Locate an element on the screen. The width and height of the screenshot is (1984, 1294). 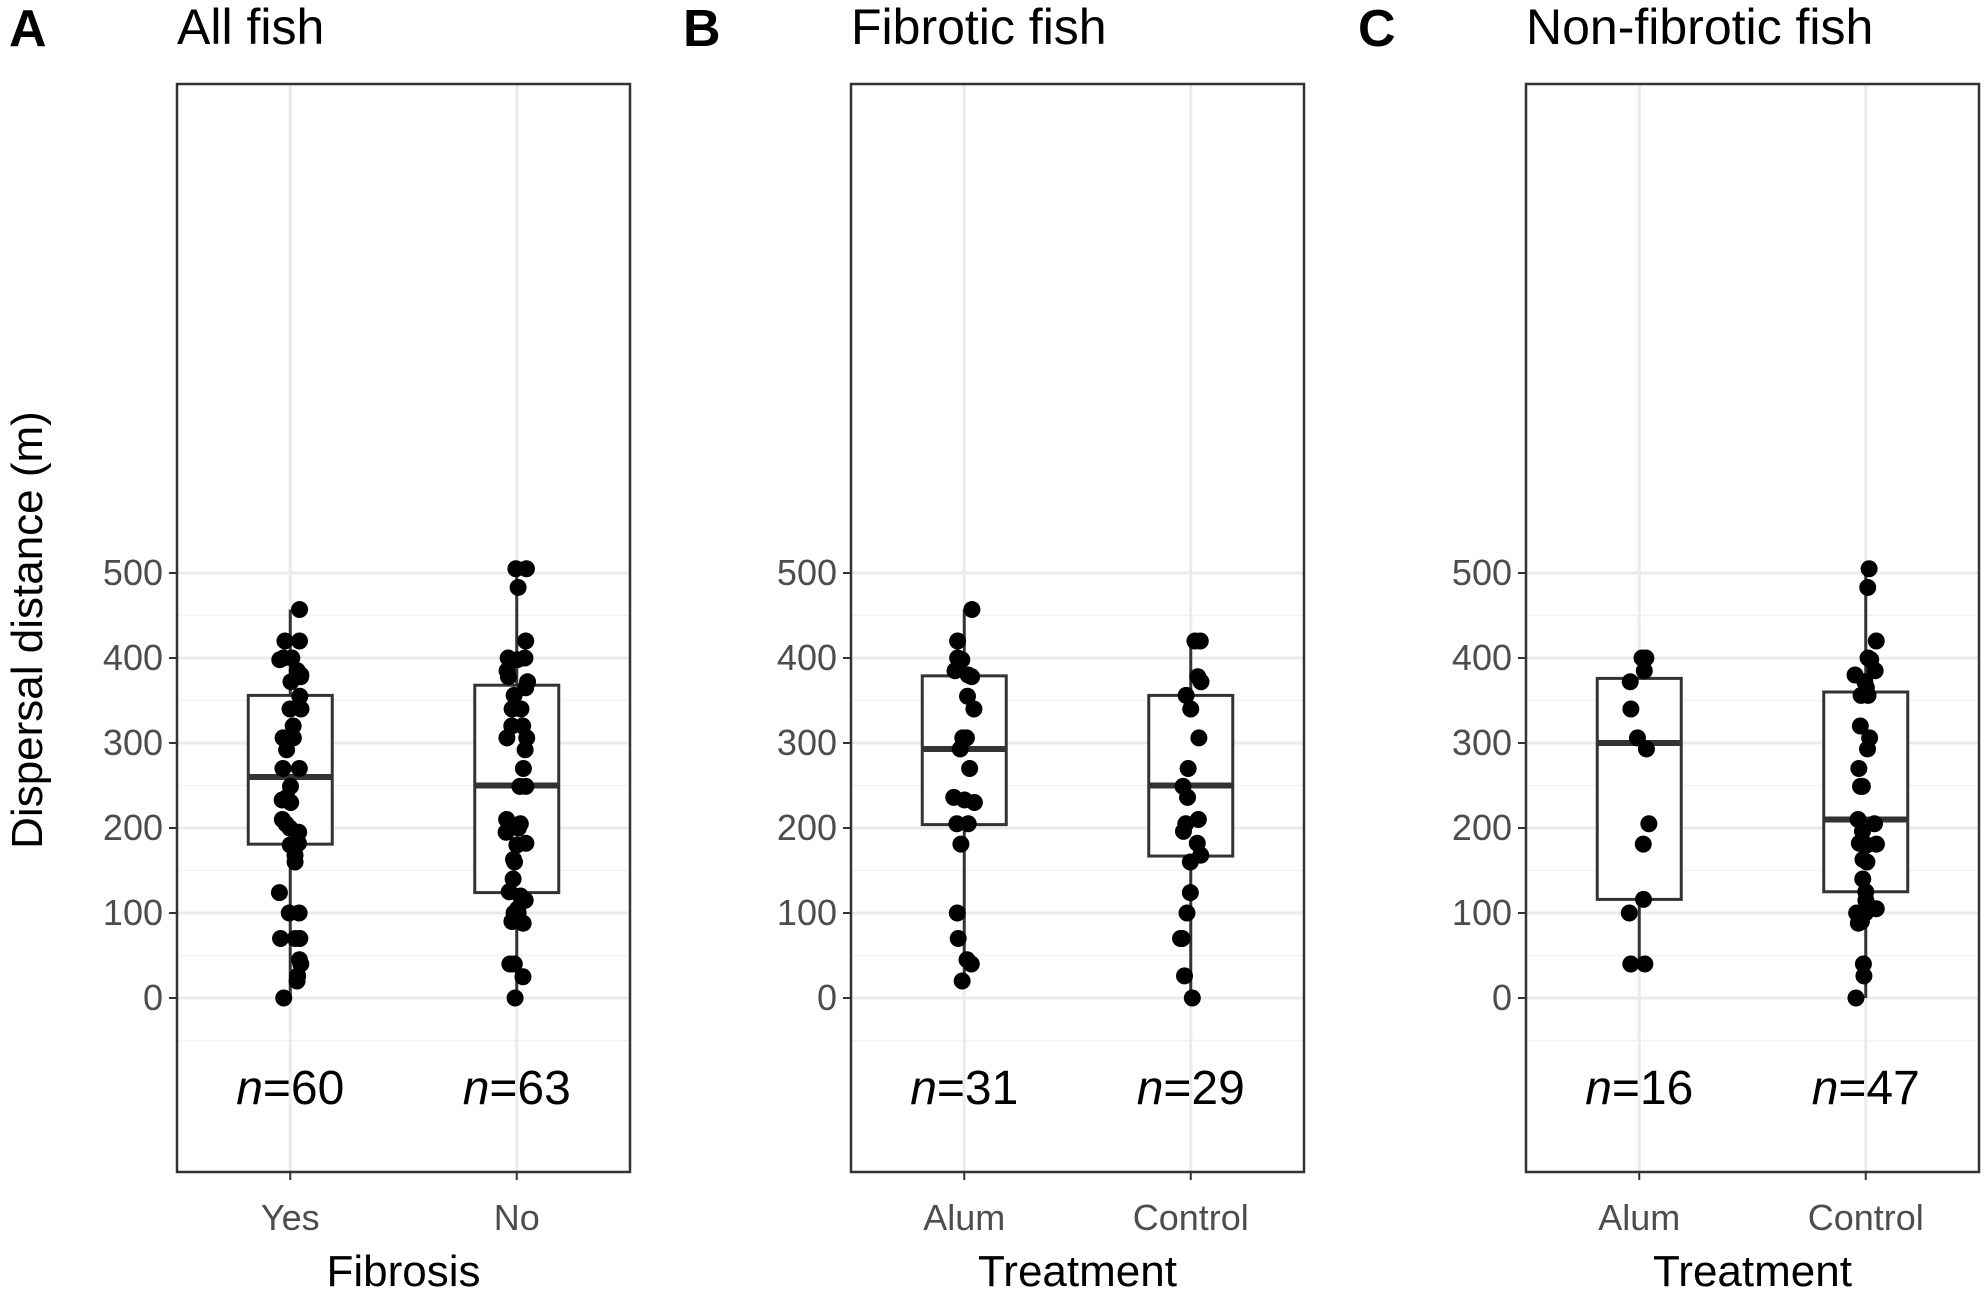
box-group-no: n=63 is located at coordinates (517, 837).